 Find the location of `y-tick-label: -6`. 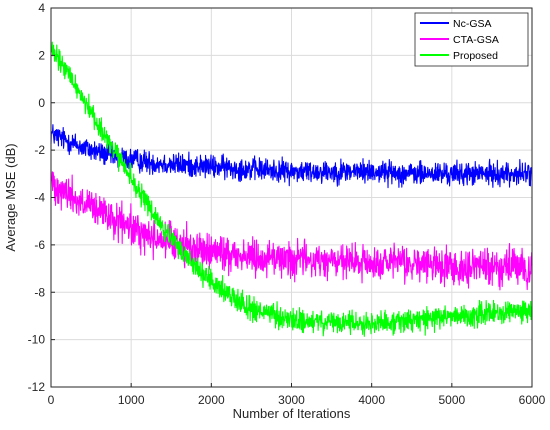

y-tick-label: -6 is located at coordinates (39, 245).